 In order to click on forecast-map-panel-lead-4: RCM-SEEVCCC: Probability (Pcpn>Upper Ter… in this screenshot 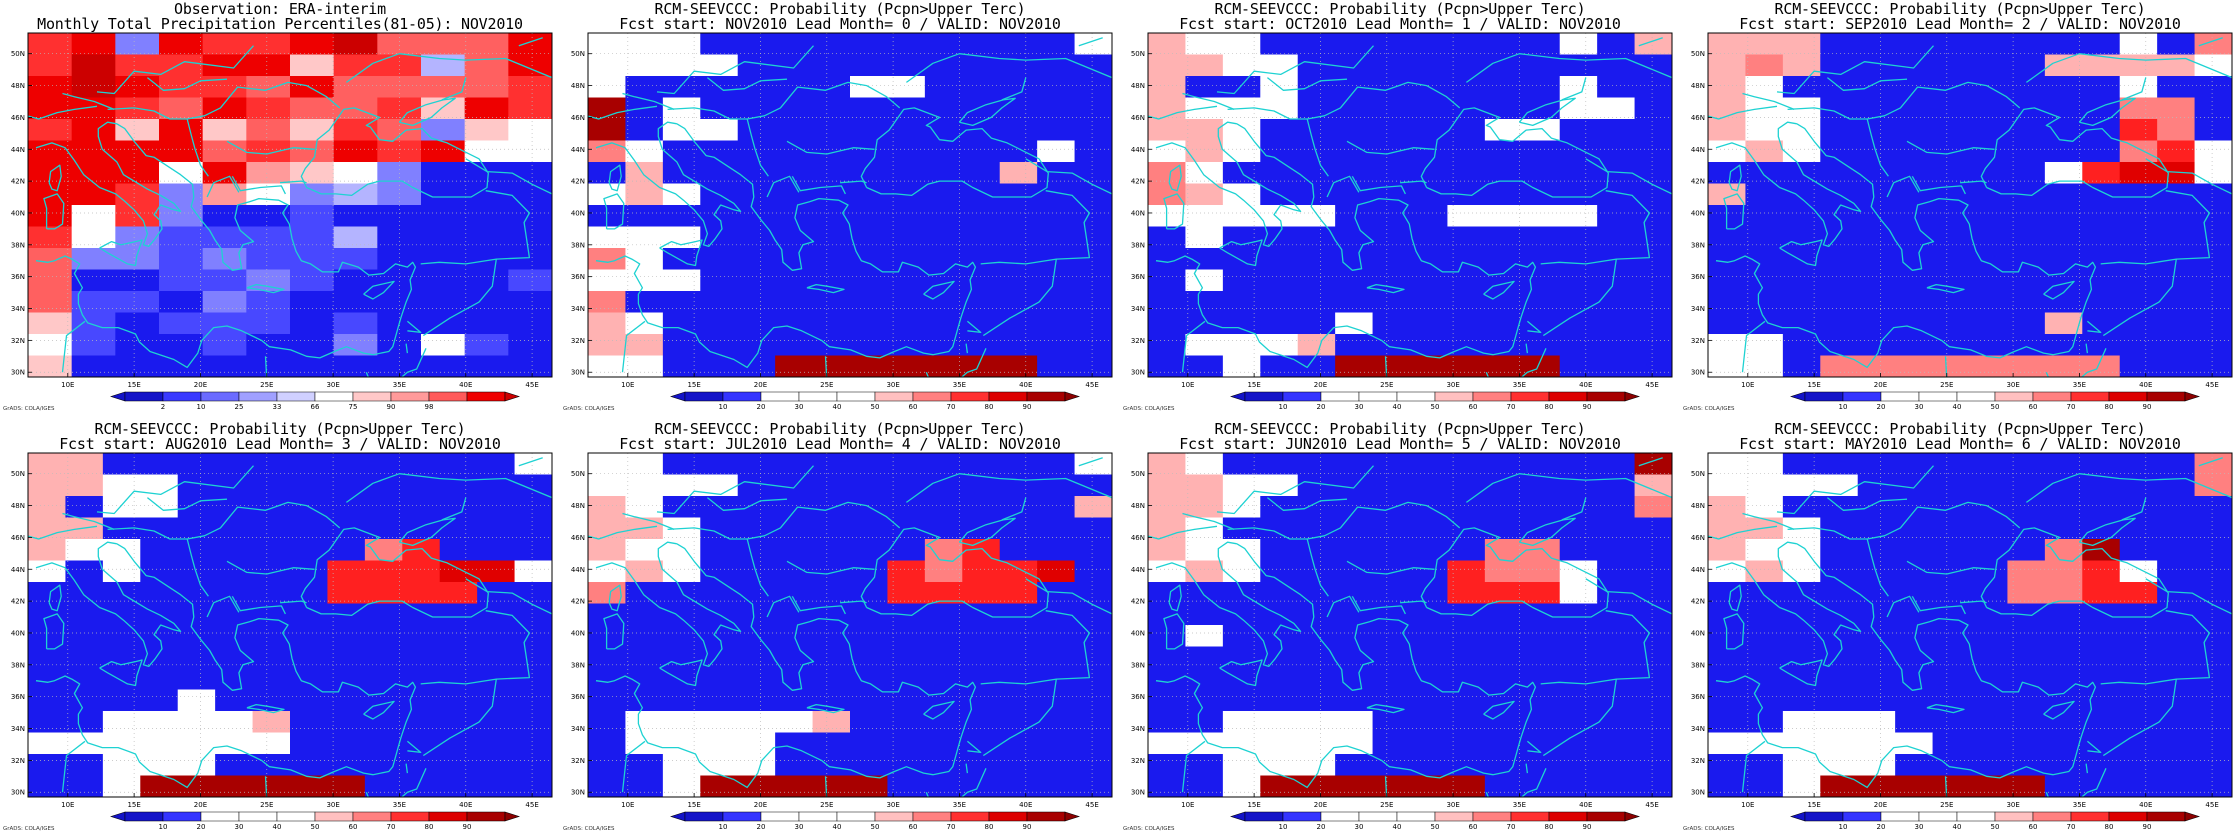, I will do `click(840, 630)`.